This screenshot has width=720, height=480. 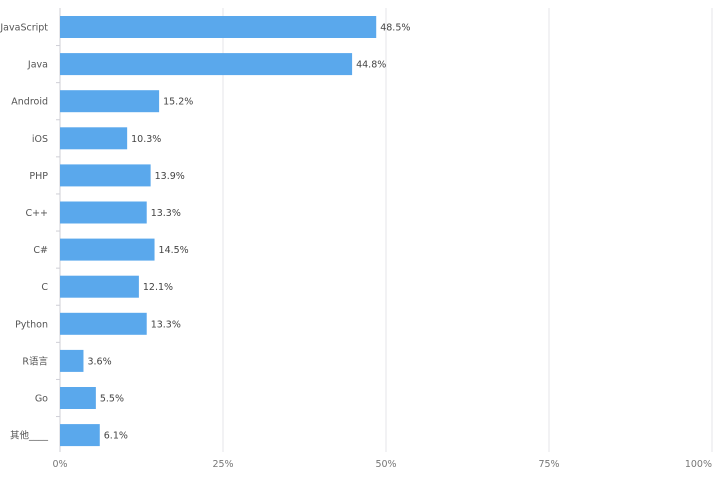 What do you see at coordinates (222, 464) in the screenshot?
I see `x-tick-label: 25%` at bounding box center [222, 464].